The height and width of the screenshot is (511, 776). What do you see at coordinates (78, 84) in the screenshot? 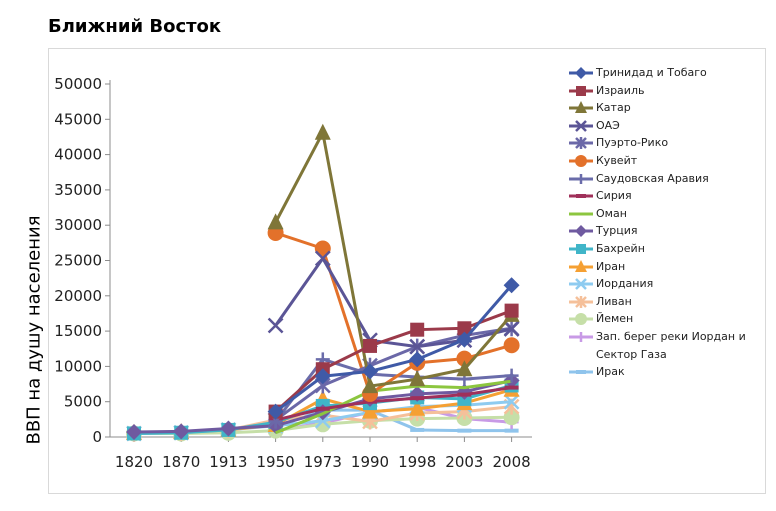
I see `y-tick-label: 50000` at bounding box center [78, 84].